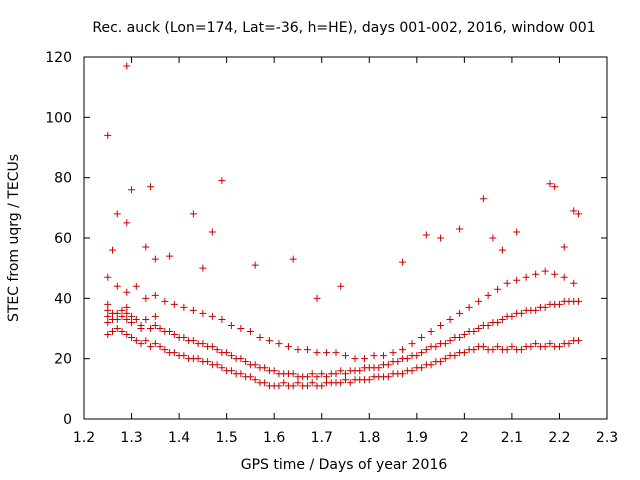 Image resolution: width=640 pixels, height=480 pixels. What do you see at coordinates (179, 438) in the screenshot?
I see `x-tick-label: 1.4` at bounding box center [179, 438].